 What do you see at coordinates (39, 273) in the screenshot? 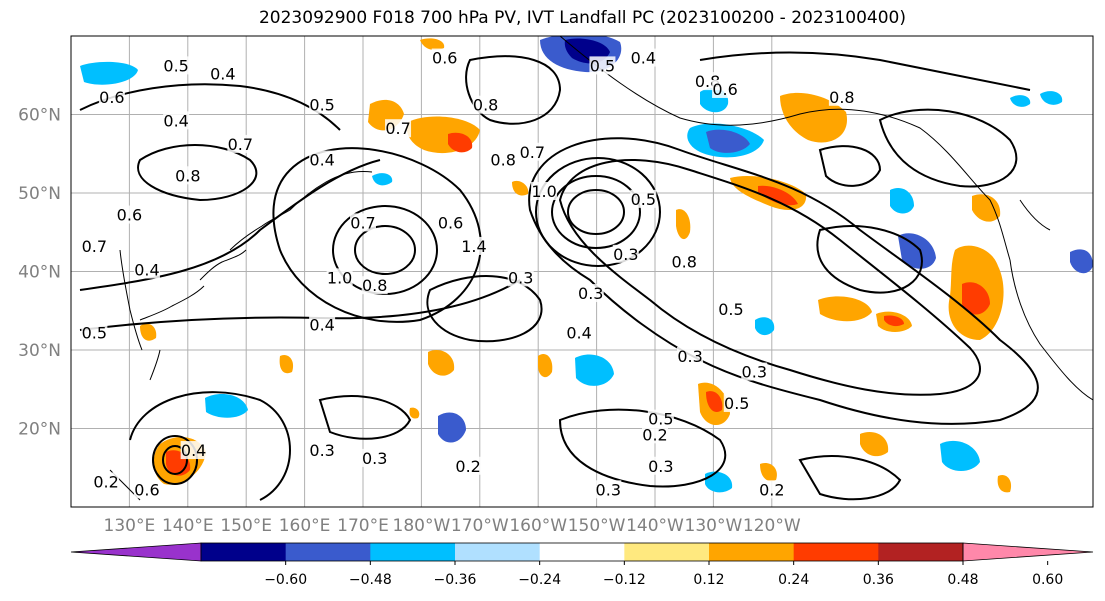
I see `latitude-tick-label: 40°N` at bounding box center [39, 273].